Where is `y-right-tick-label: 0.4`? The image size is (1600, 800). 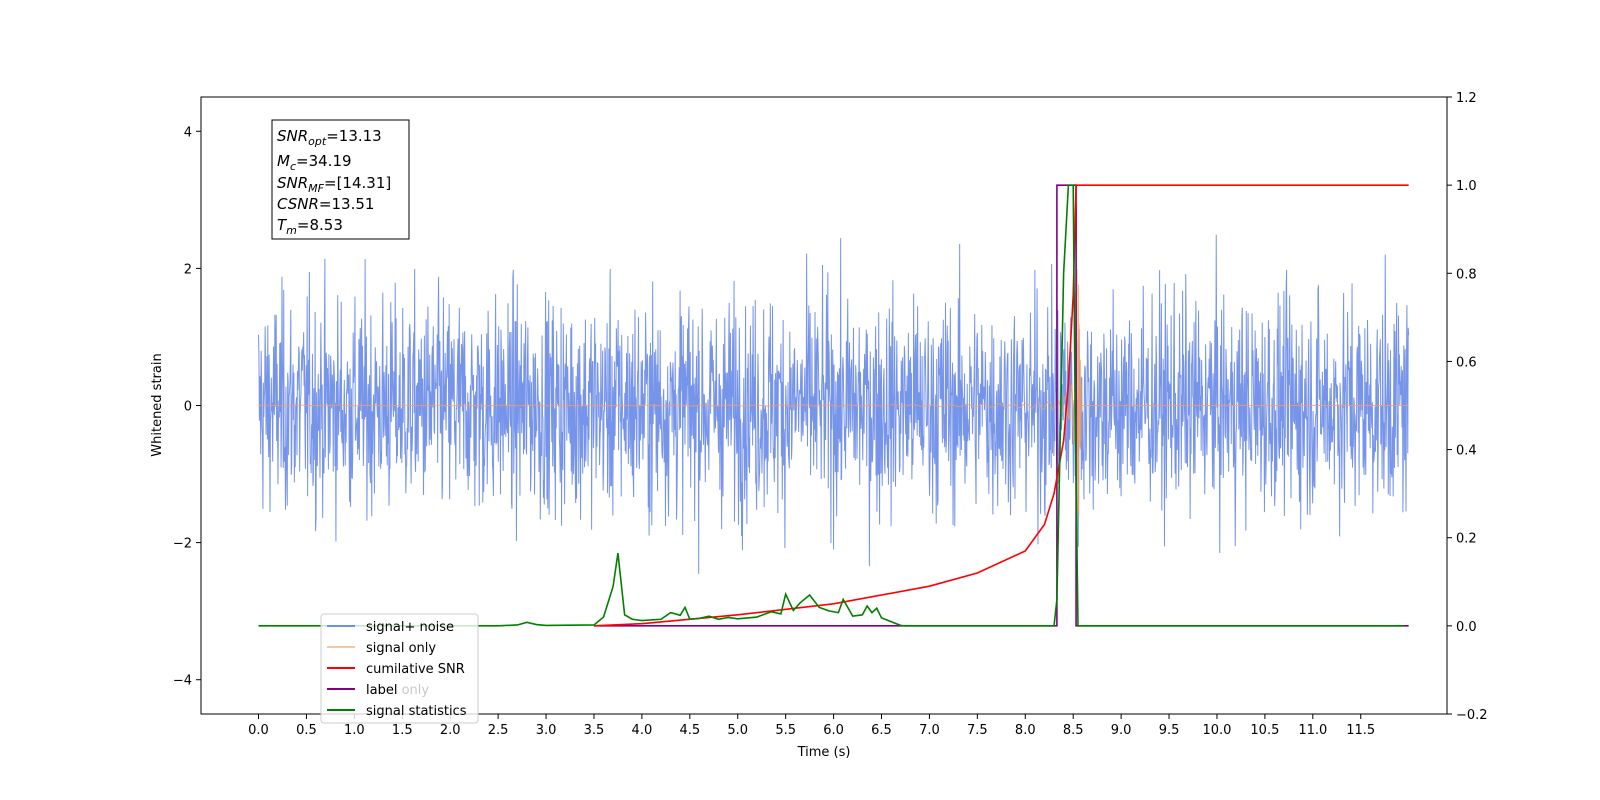
y-right-tick-label: 0.4 is located at coordinates (1466, 451).